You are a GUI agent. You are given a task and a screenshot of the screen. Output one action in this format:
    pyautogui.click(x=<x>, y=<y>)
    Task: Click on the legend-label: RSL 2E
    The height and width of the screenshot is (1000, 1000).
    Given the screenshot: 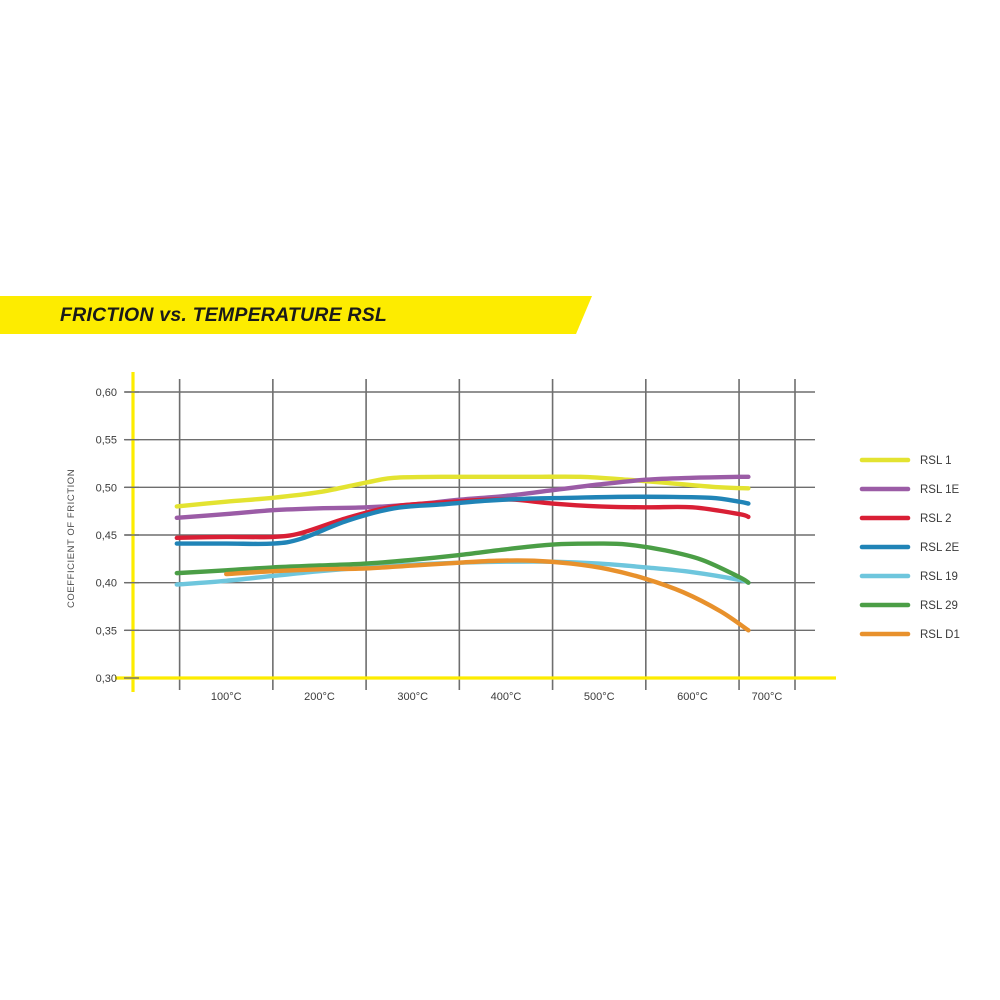 What is the action you would take?
    pyautogui.click(x=940, y=548)
    